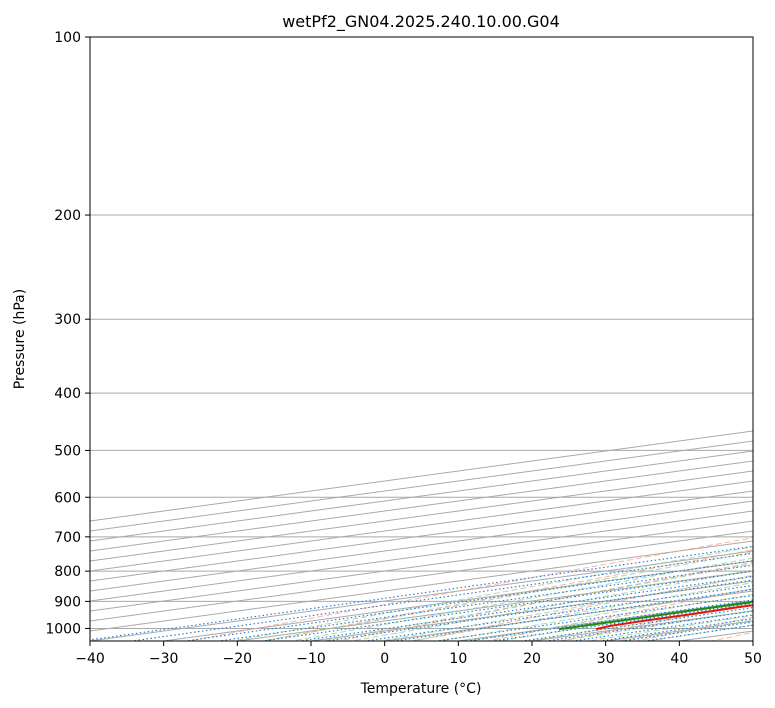 This screenshot has height=708, width=775. What do you see at coordinates (67, 572) in the screenshot?
I see `y-tick-label: 800` at bounding box center [67, 572].